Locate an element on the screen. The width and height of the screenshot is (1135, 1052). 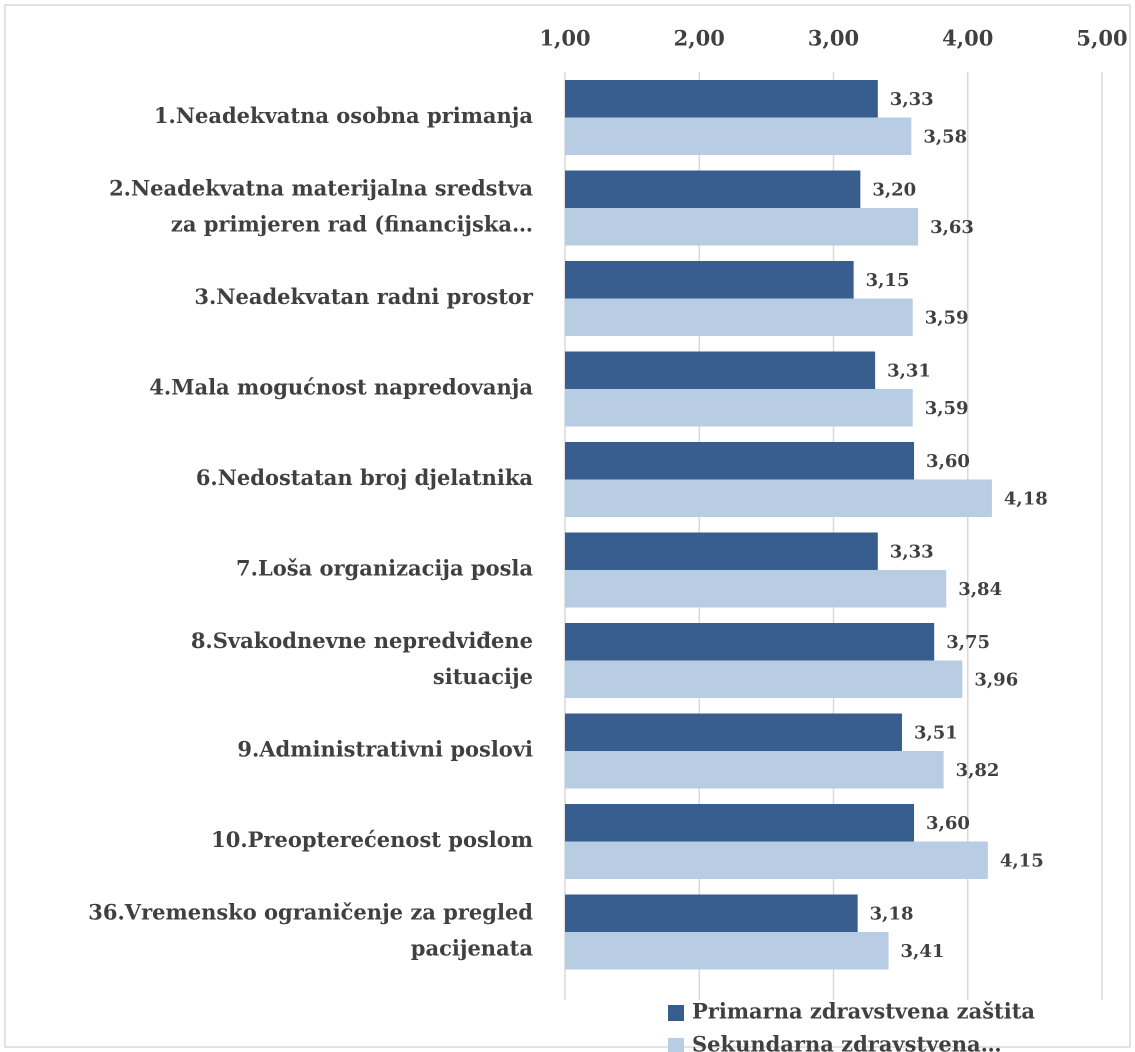
value-label: 3,31 is located at coordinates (909, 370).